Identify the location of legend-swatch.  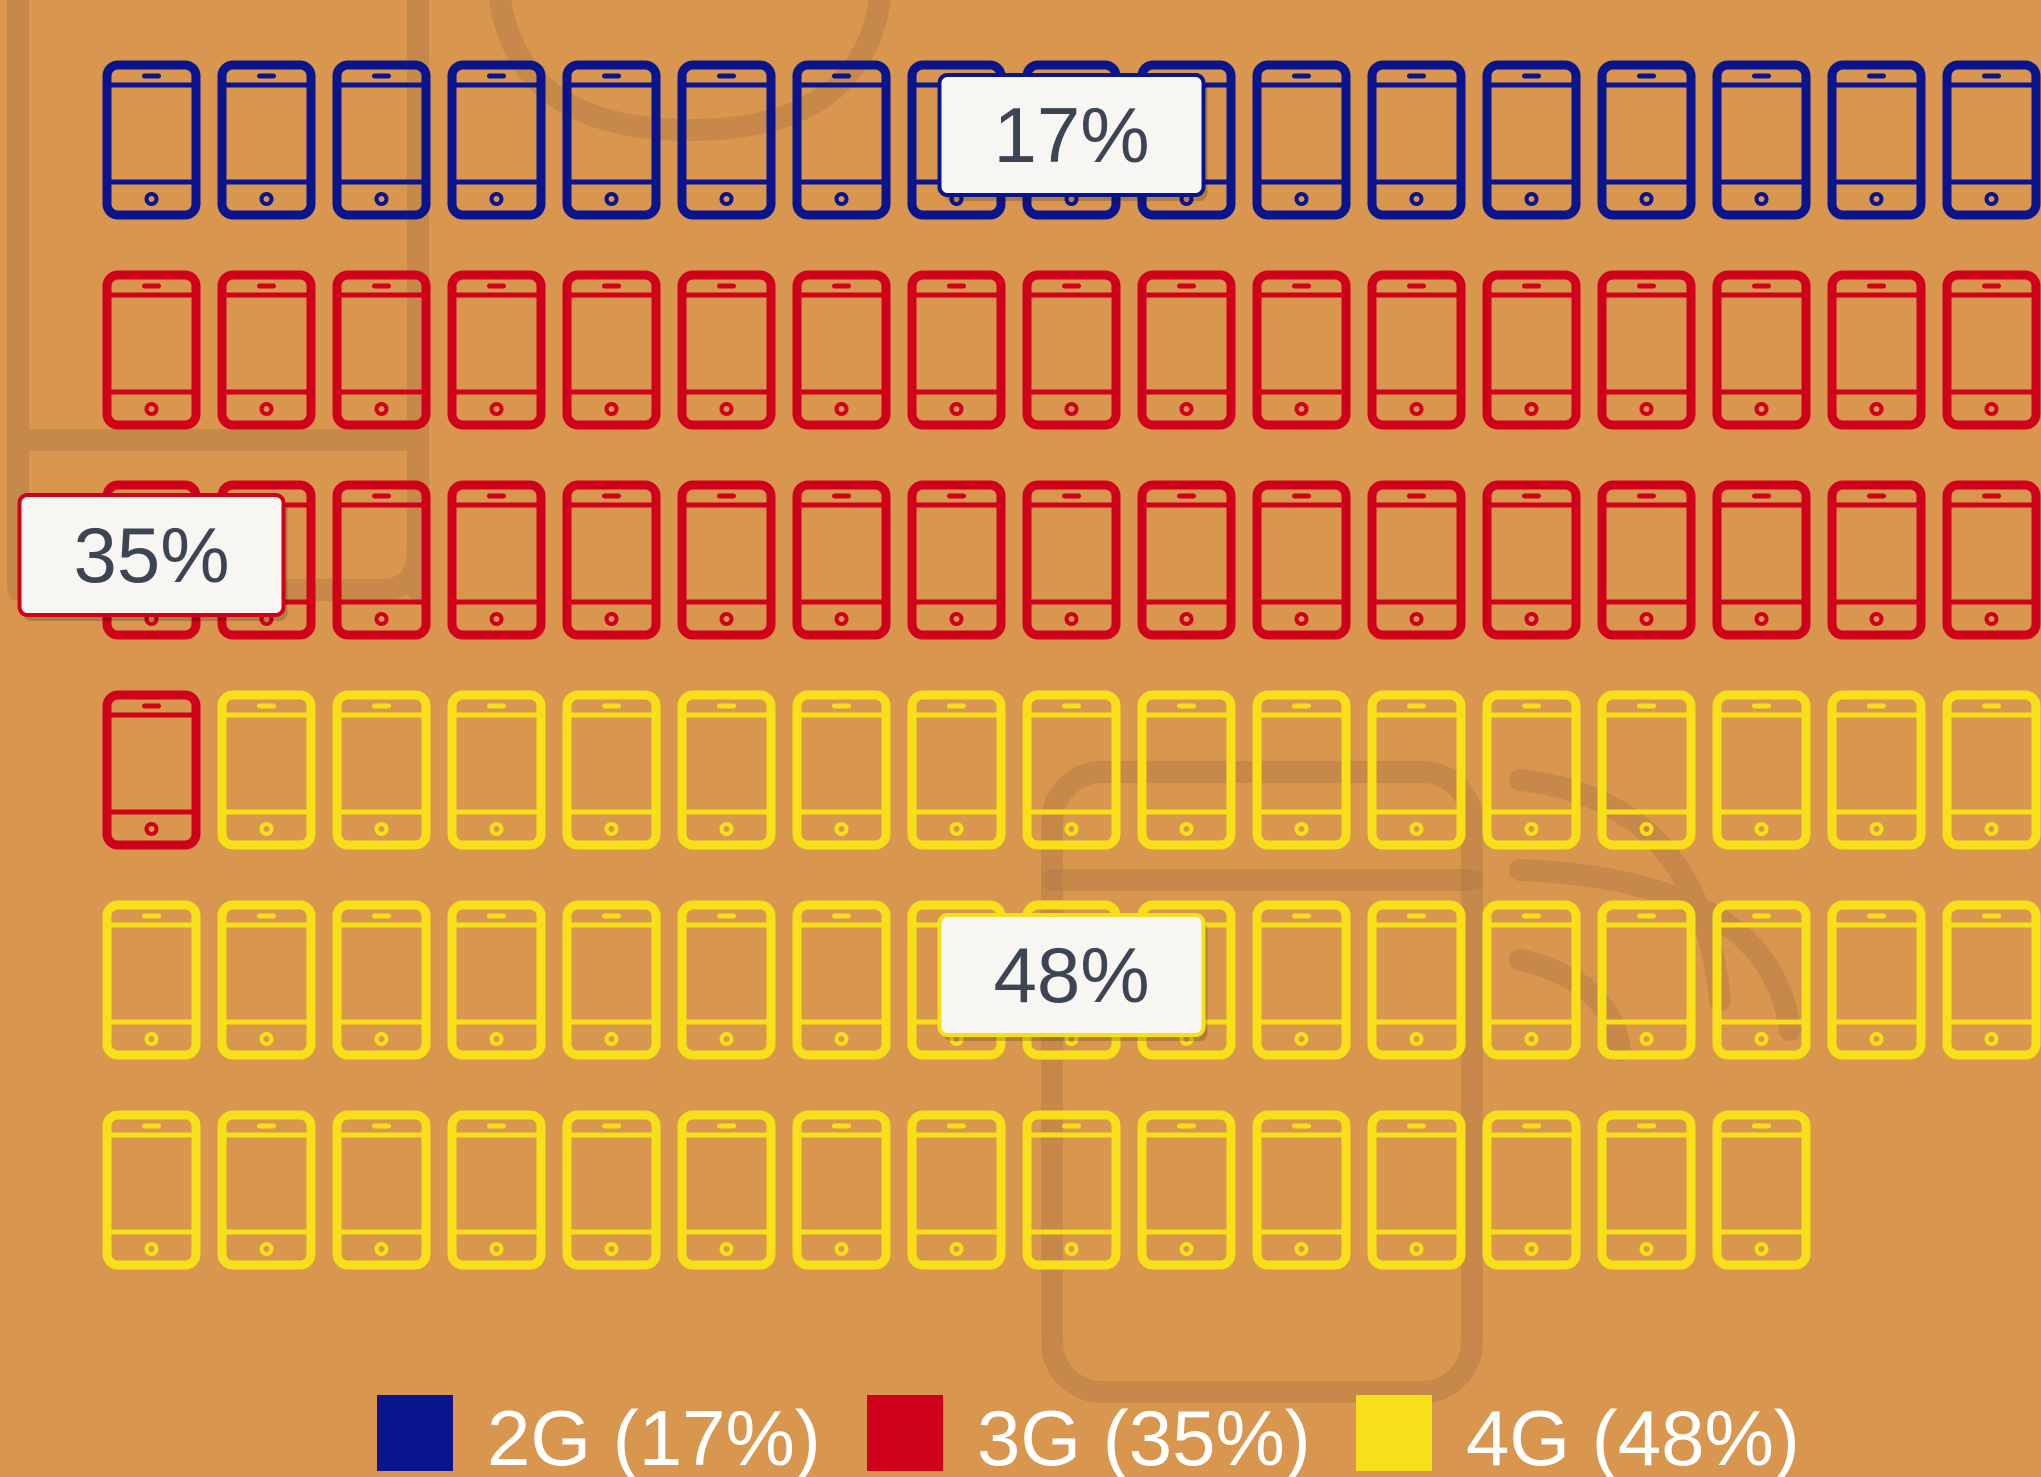
(905, 1433).